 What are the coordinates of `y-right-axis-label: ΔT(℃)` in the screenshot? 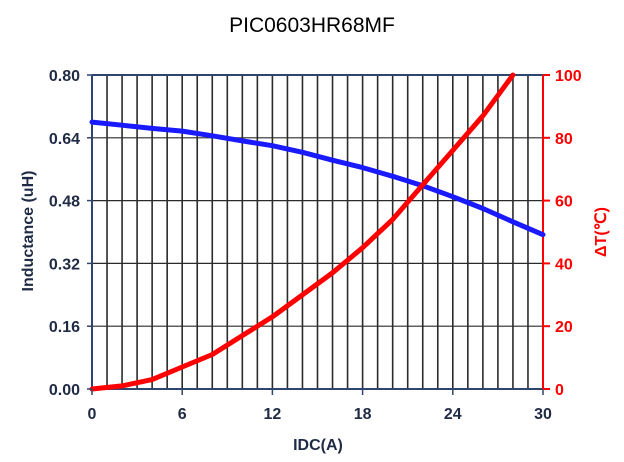 It's located at (601, 232).